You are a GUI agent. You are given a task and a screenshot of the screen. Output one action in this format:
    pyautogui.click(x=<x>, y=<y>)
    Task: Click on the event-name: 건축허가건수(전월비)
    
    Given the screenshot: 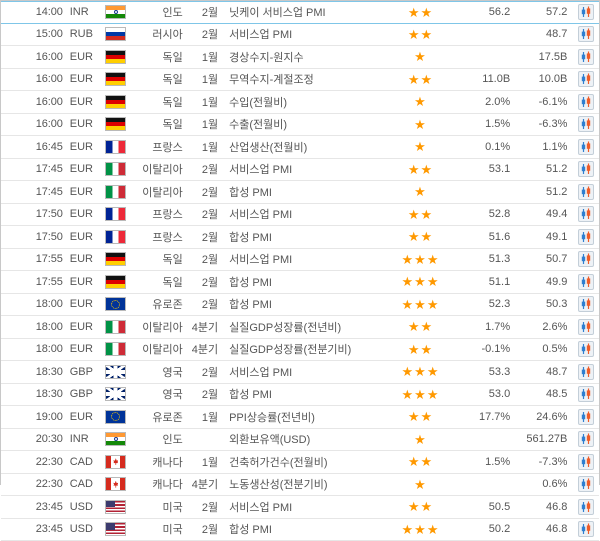 What is the action you would take?
    pyautogui.click(x=304, y=462)
    